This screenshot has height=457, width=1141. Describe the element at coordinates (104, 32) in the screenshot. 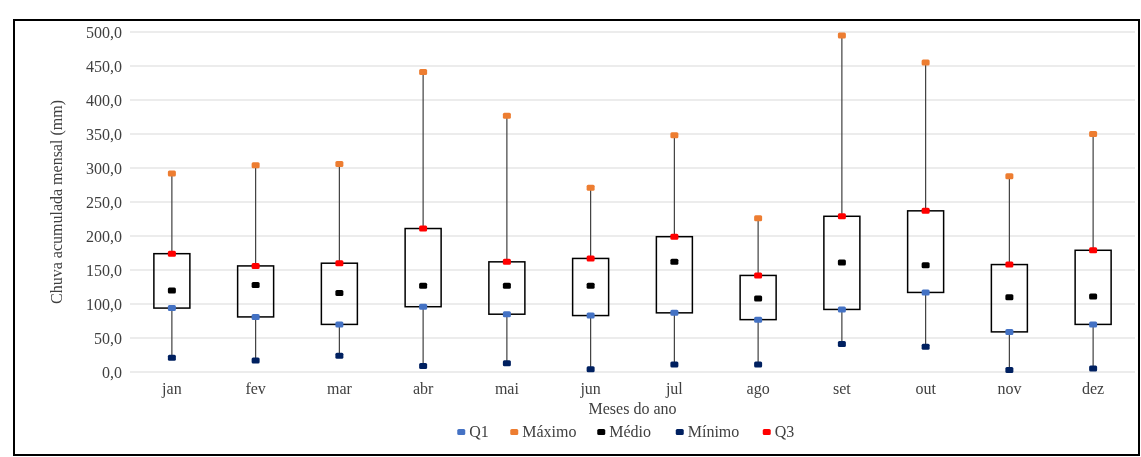

I see `y-tick-label: 500,0` at that location.